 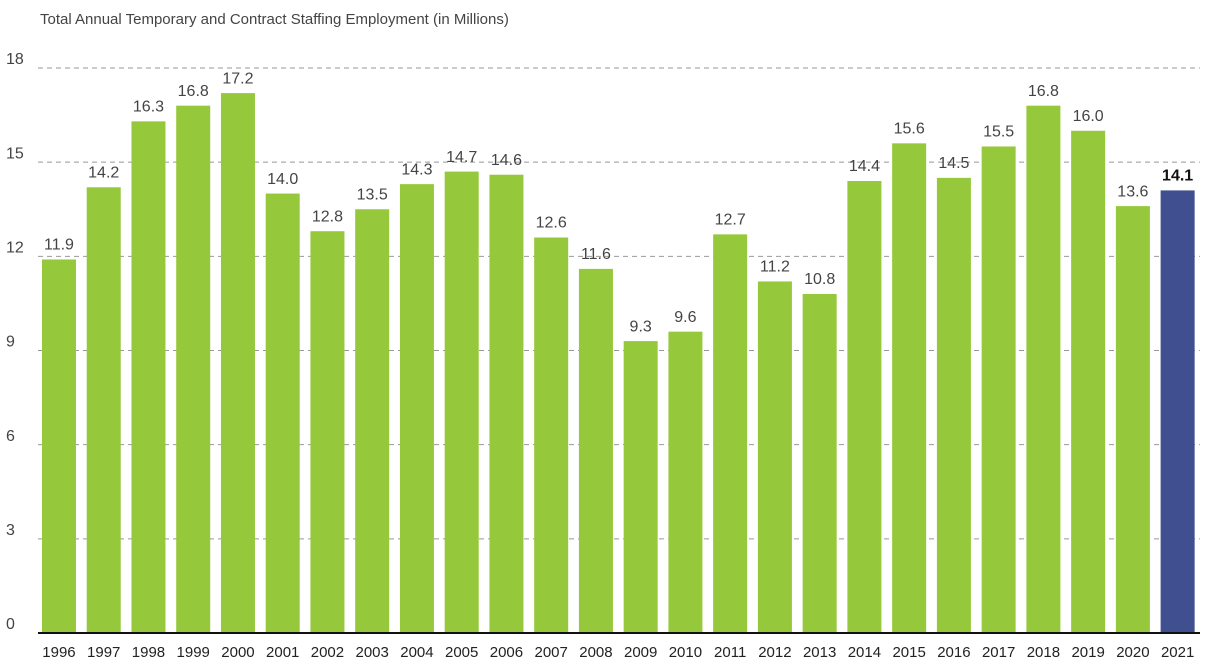 What do you see at coordinates (416, 652) in the screenshot?
I see `x-tick-label: 2004` at bounding box center [416, 652].